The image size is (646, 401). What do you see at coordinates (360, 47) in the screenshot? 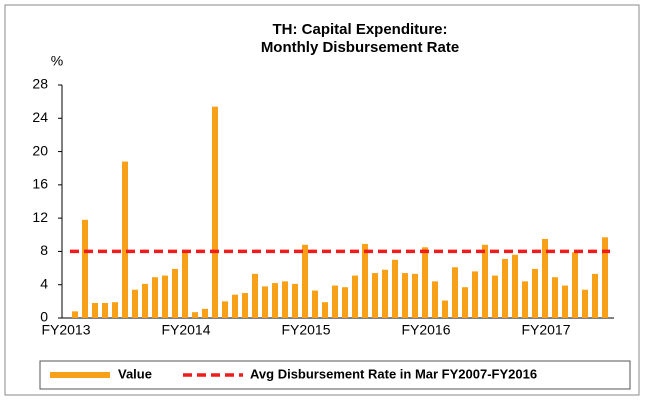
I see `chart-title: Monthly Disbursement Rate` at bounding box center [360, 47].